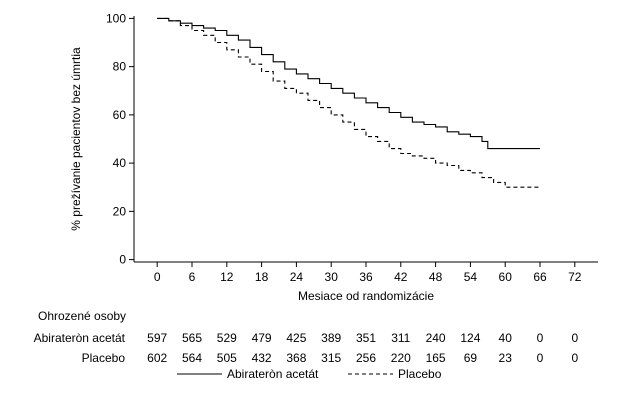 This screenshot has width=630, height=403. Describe the element at coordinates (331, 358) in the screenshot. I see `risk-cell: 315` at that location.